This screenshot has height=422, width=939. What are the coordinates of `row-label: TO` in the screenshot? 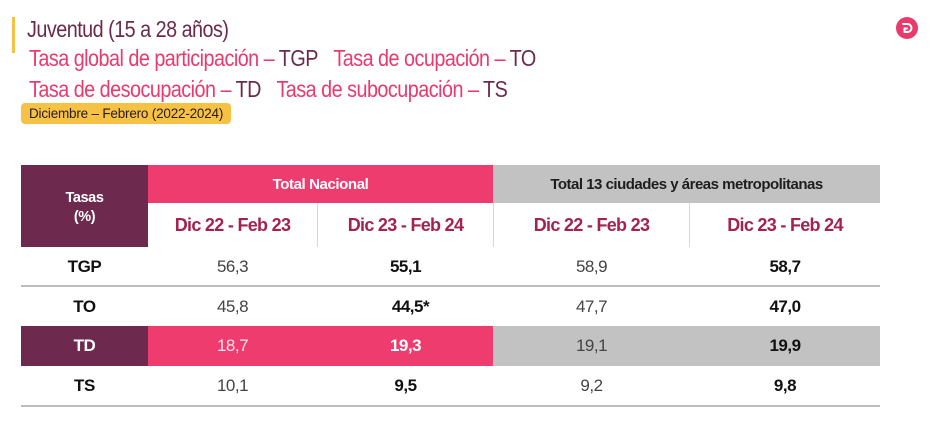 It's located at (84, 306).